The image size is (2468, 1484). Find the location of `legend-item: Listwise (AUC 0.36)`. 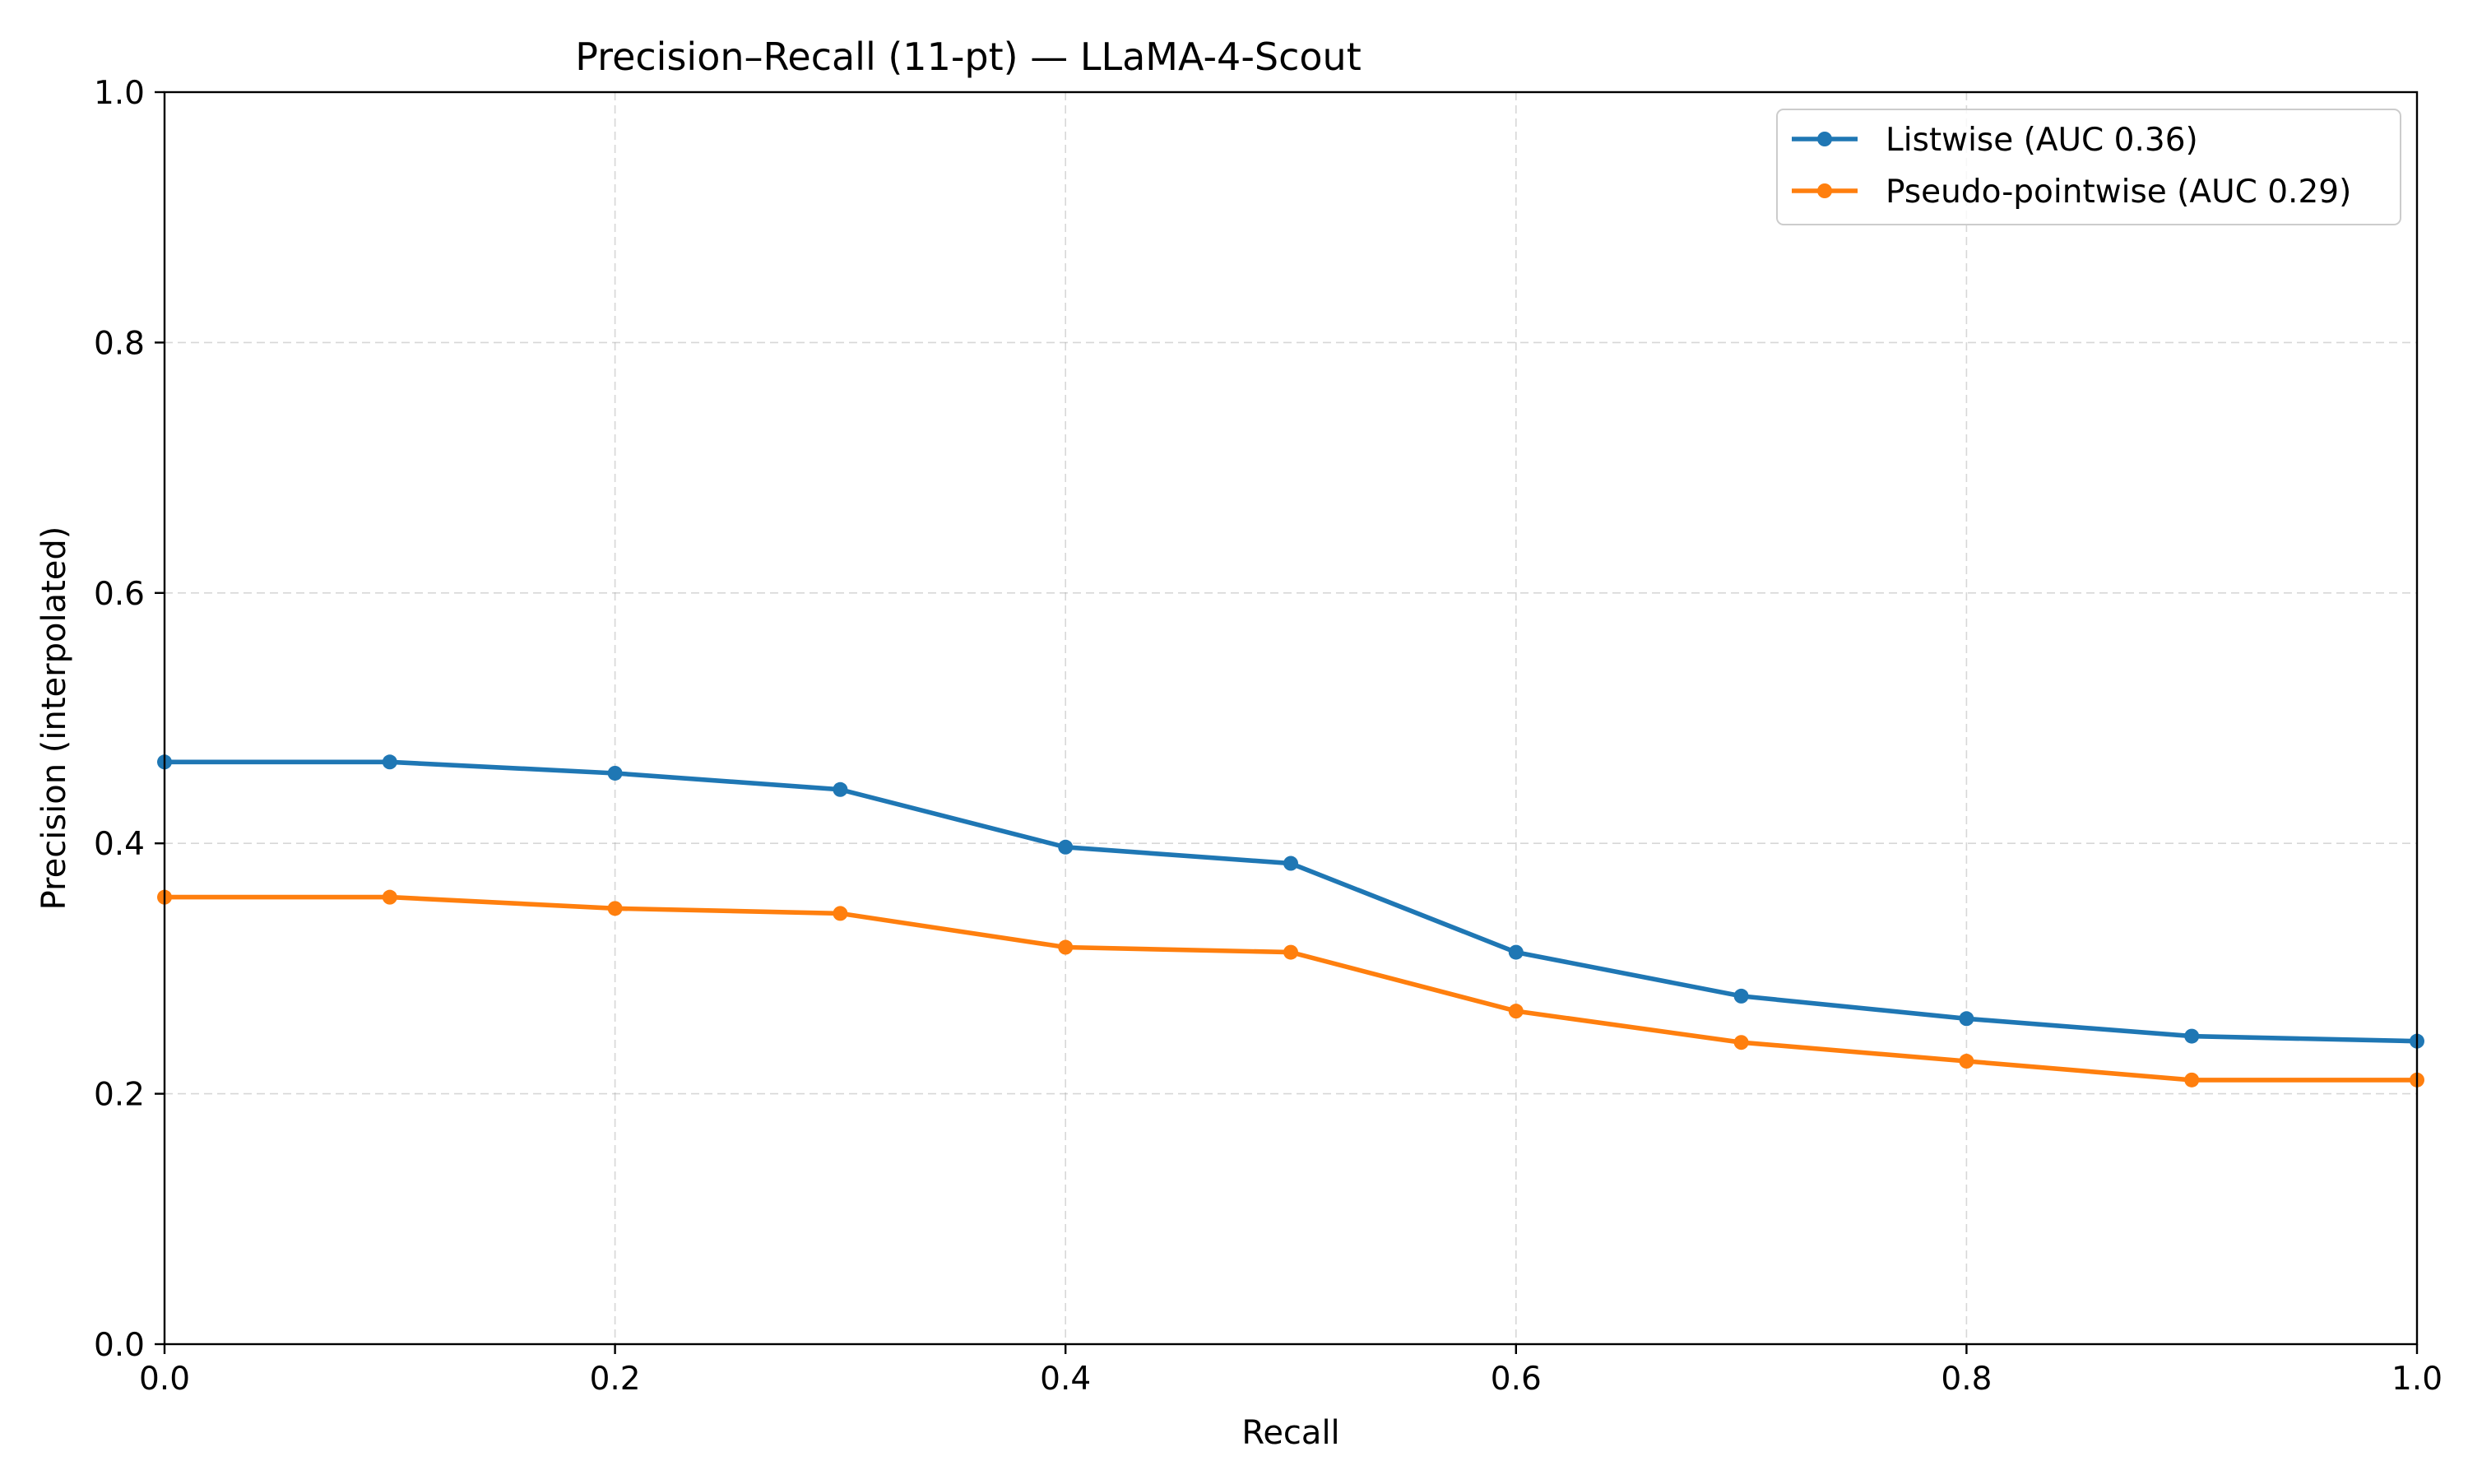

legend-item: Listwise (AUC 0.36) is located at coordinates (1995, 140).